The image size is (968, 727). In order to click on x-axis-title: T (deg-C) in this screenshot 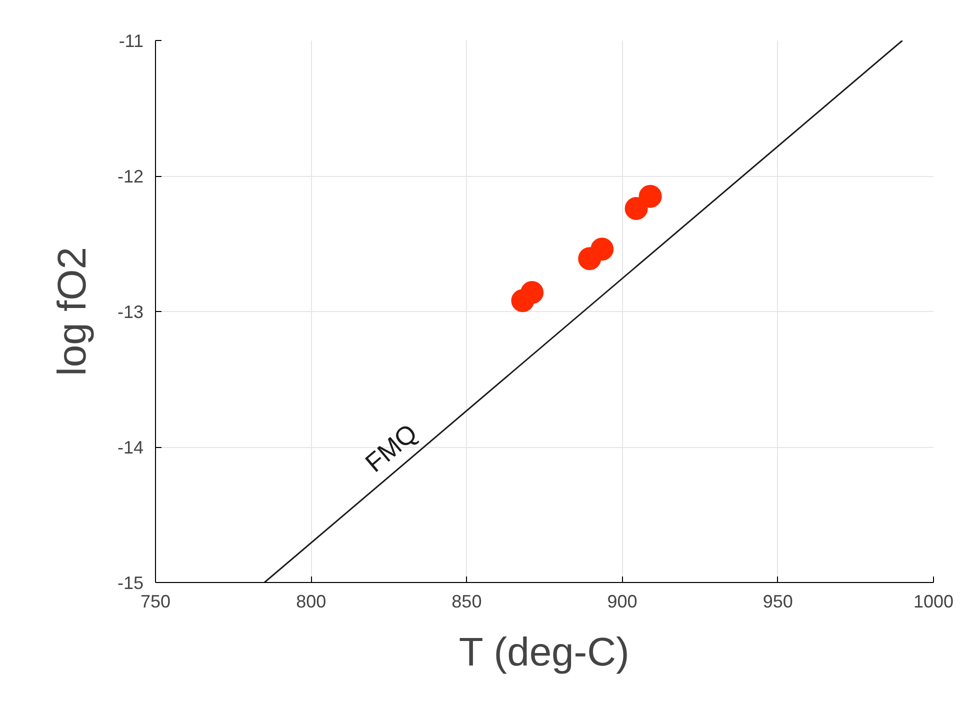, I will do `click(544, 652)`.